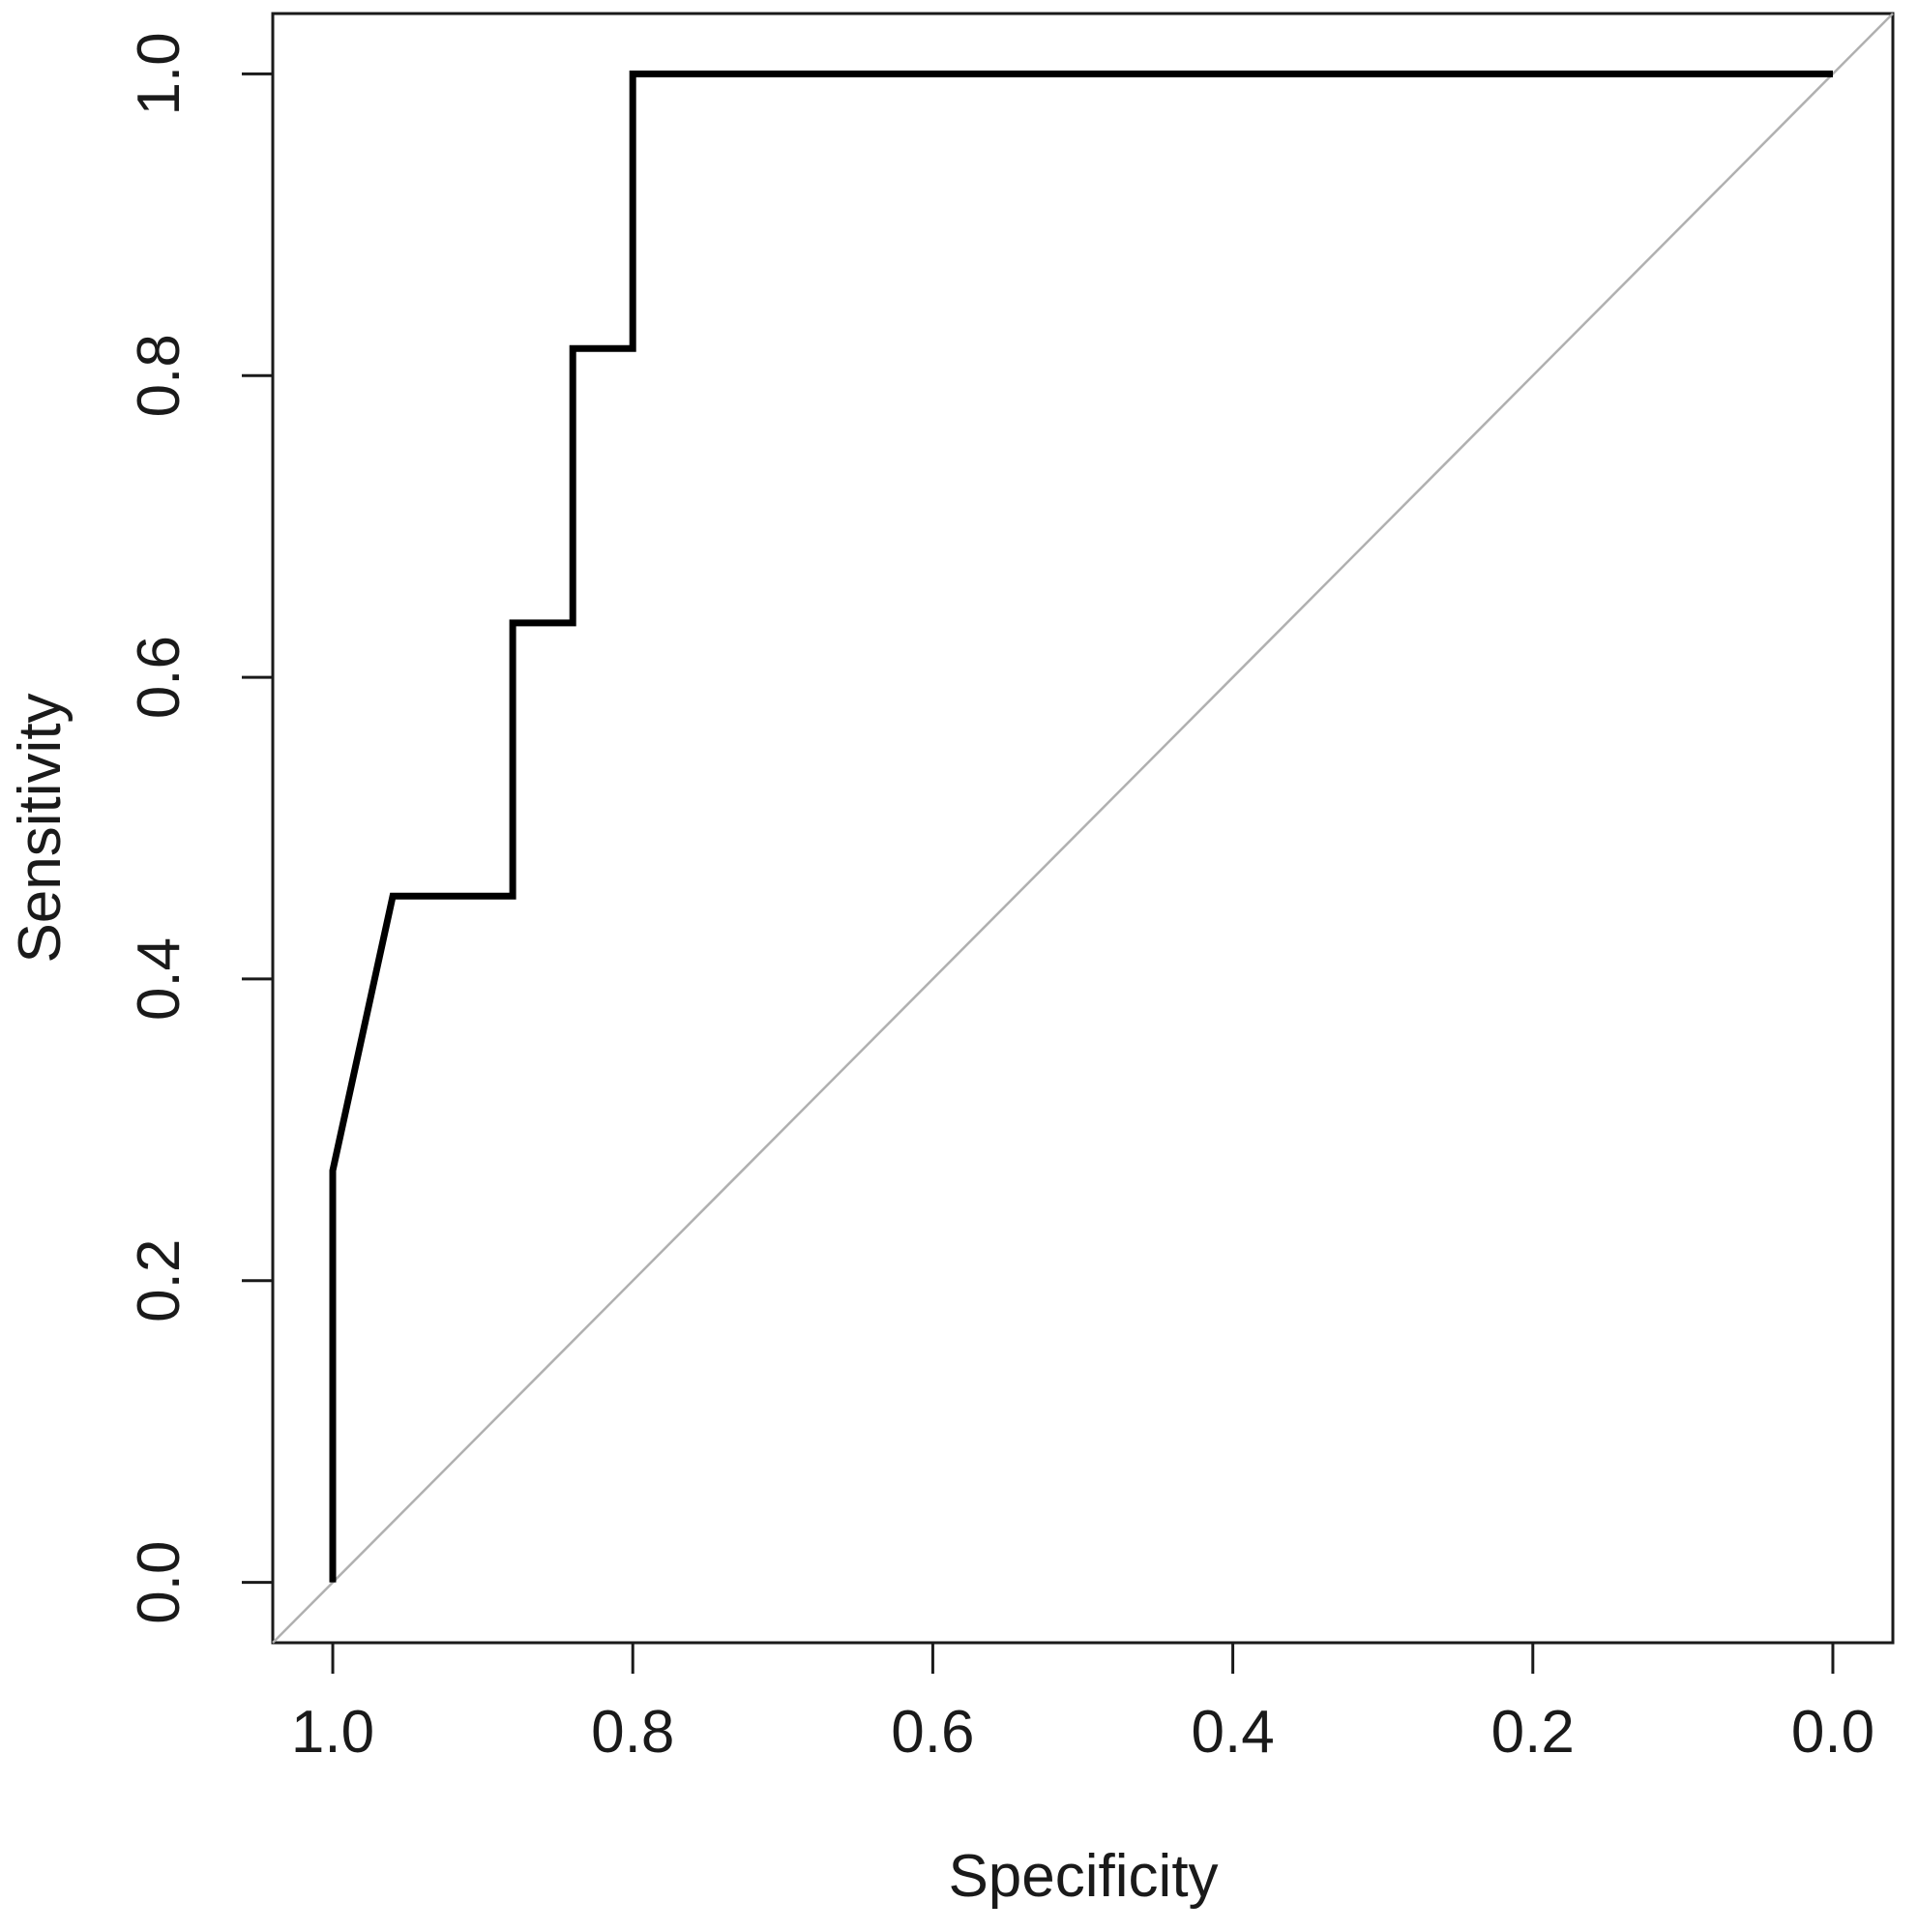 The width and height of the screenshot is (1918, 1932). What do you see at coordinates (632, 1732) in the screenshot?
I see `x-tick-label: 0.8` at bounding box center [632, 1732].